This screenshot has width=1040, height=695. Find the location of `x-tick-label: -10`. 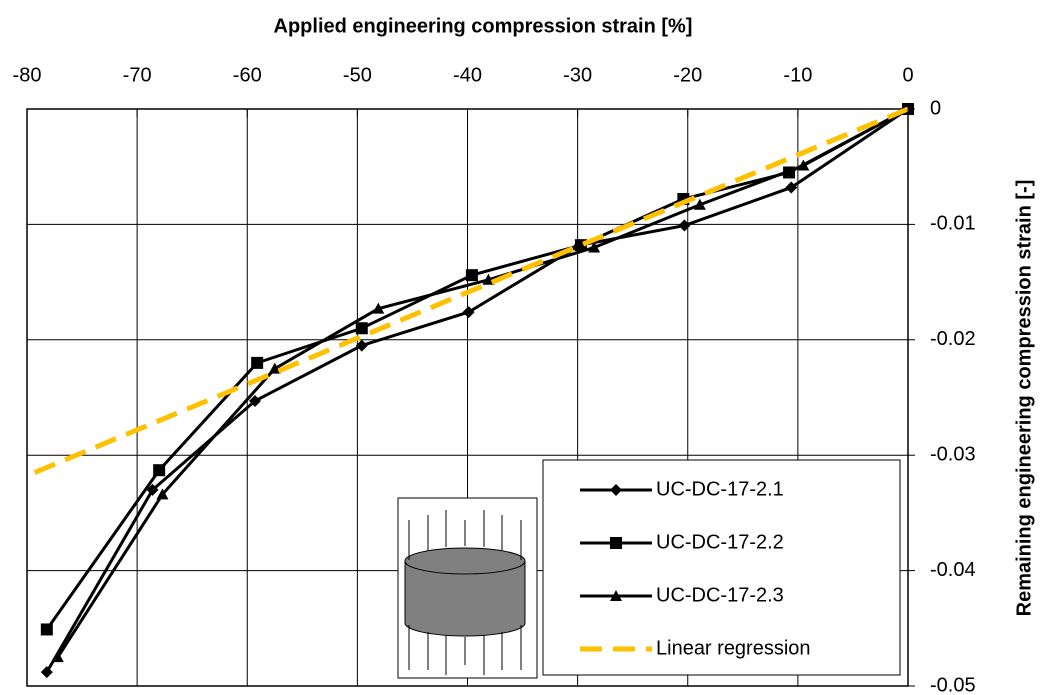

x-tick-label: -10 is located at coordinates (797, 75).